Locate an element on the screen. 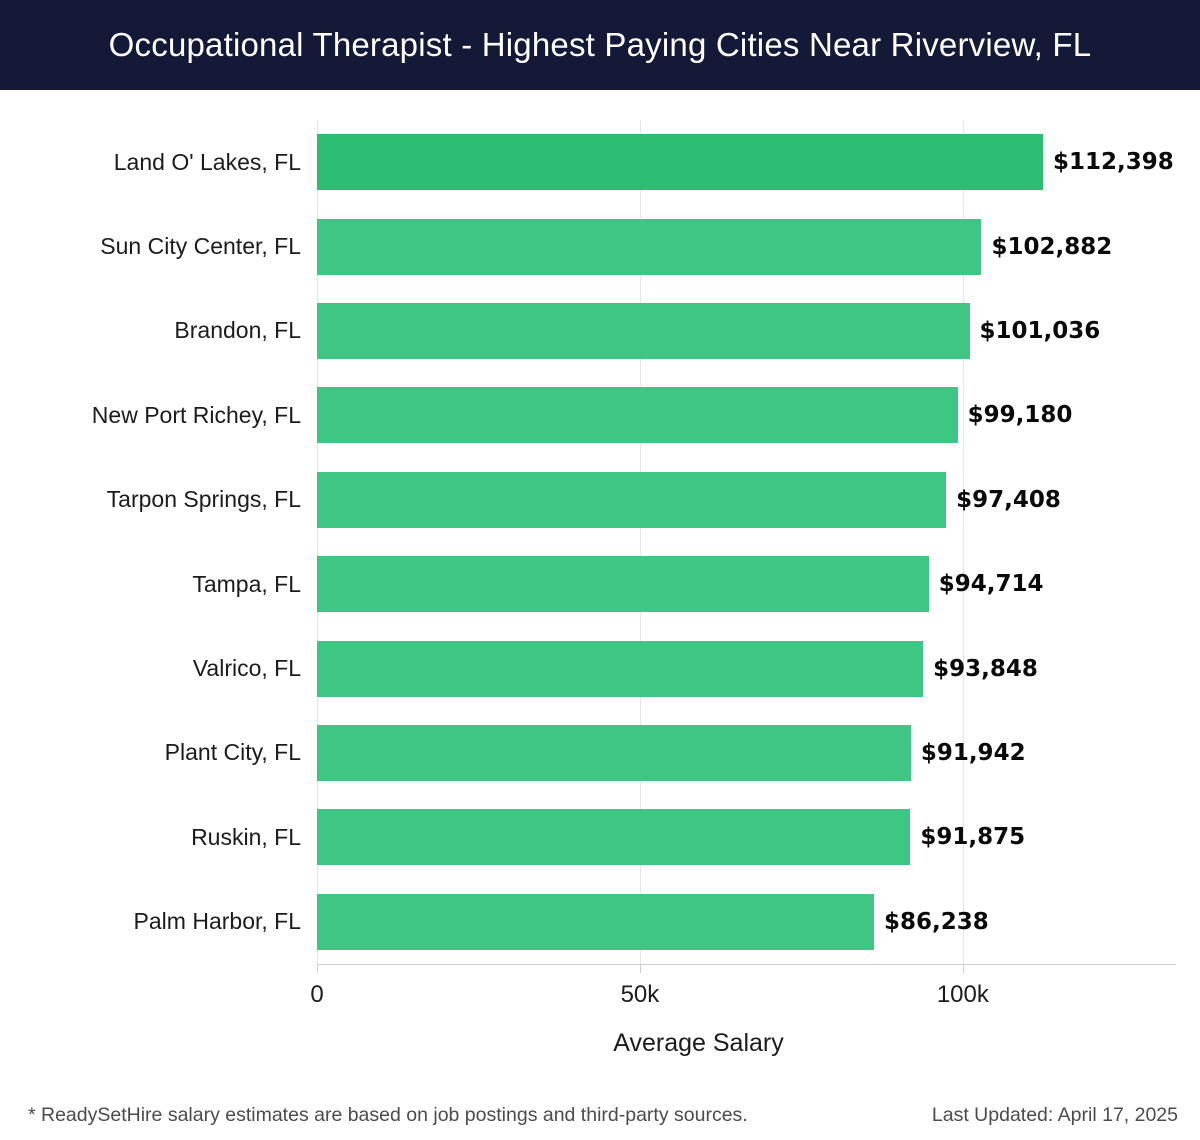  chart-row: Brandon, FL $101,036 is located at coordinates (588, 331).